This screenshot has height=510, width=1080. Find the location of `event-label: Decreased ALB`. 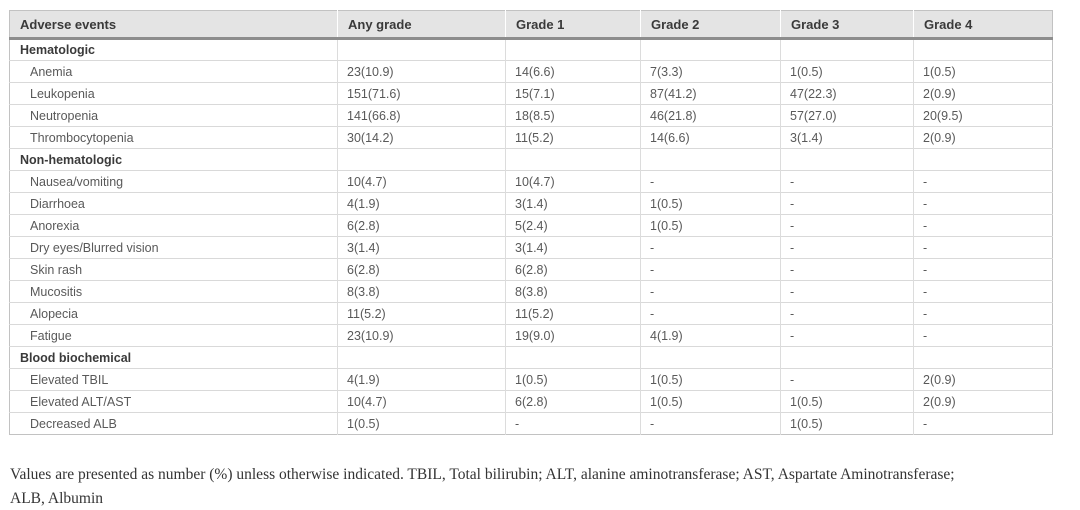

event-label: Decreased ALB is located at coordinates (173, 423).